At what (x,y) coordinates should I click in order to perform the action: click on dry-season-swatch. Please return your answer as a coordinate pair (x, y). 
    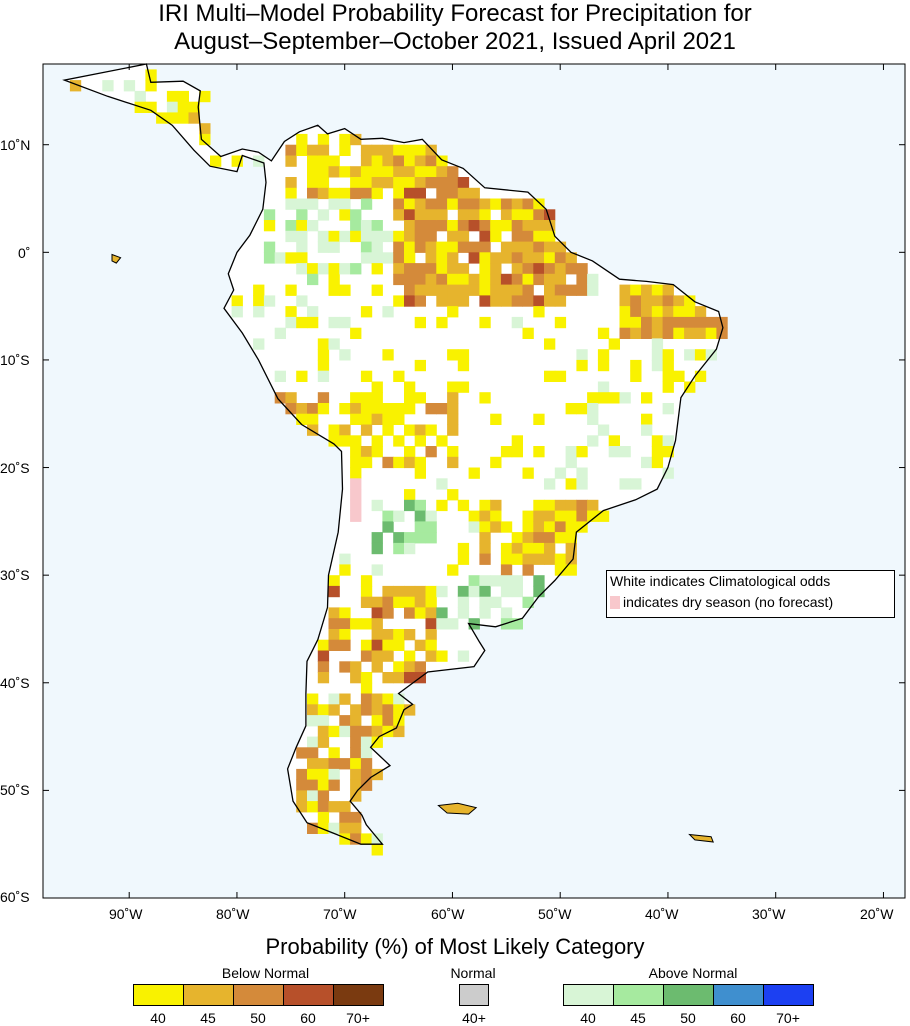
    Looking at the image, I should click on (615, 602).